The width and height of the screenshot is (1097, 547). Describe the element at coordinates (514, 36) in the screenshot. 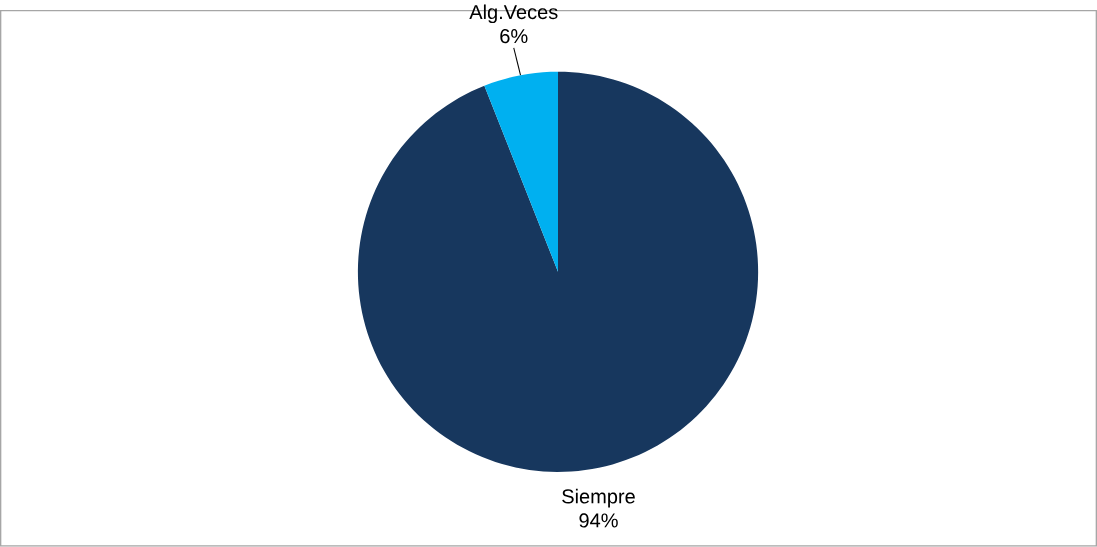

I see `data-label: 6%` at that location.